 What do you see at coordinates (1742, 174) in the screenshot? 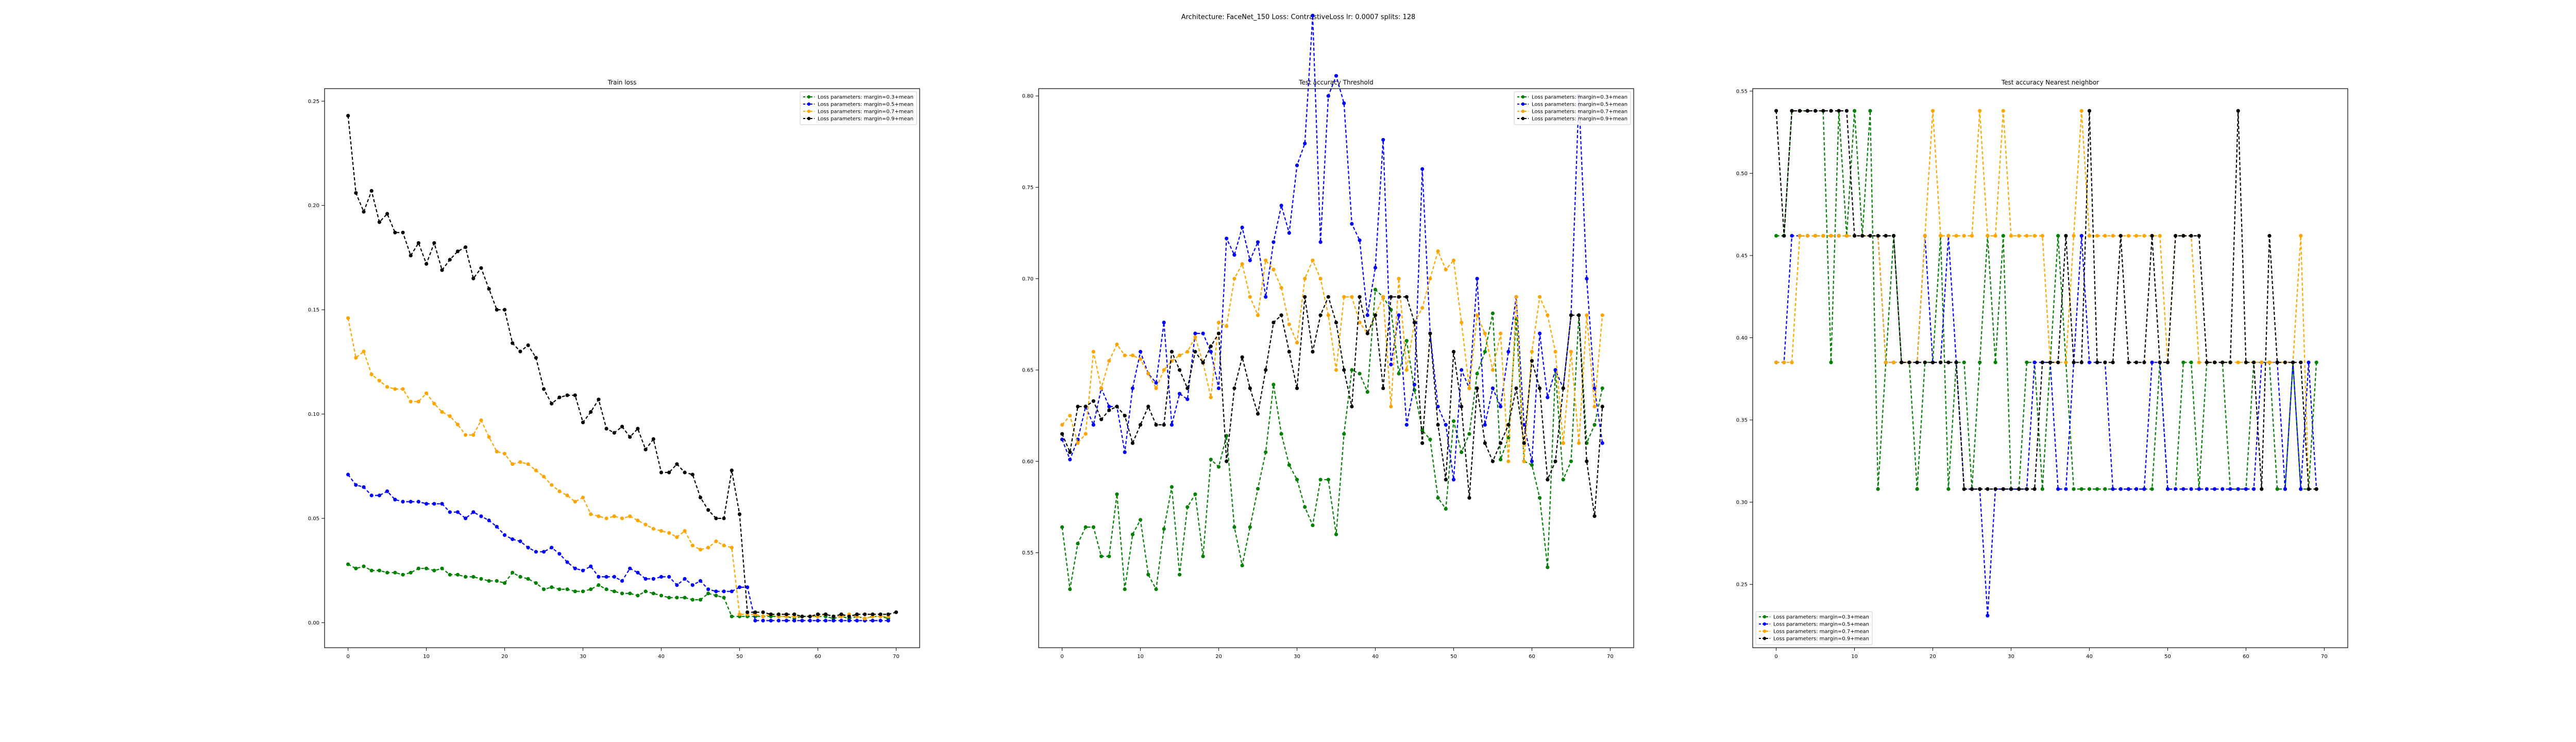
I see `y-tick-label: 0.50` at bounding box center [1742, 174].